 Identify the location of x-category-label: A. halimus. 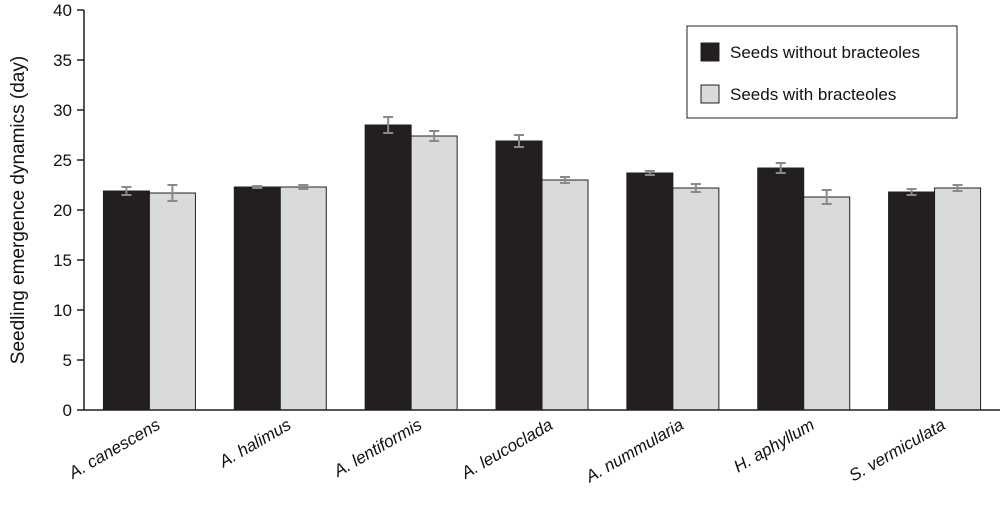
(255, 443).